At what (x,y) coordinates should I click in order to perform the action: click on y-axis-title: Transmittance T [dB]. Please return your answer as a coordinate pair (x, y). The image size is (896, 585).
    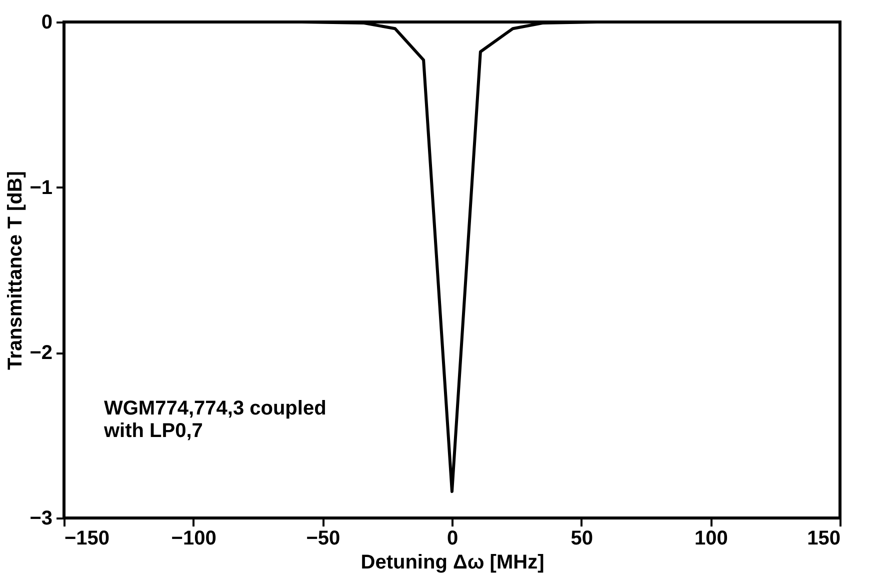
    Looking at the image, I should click on (15, 270).